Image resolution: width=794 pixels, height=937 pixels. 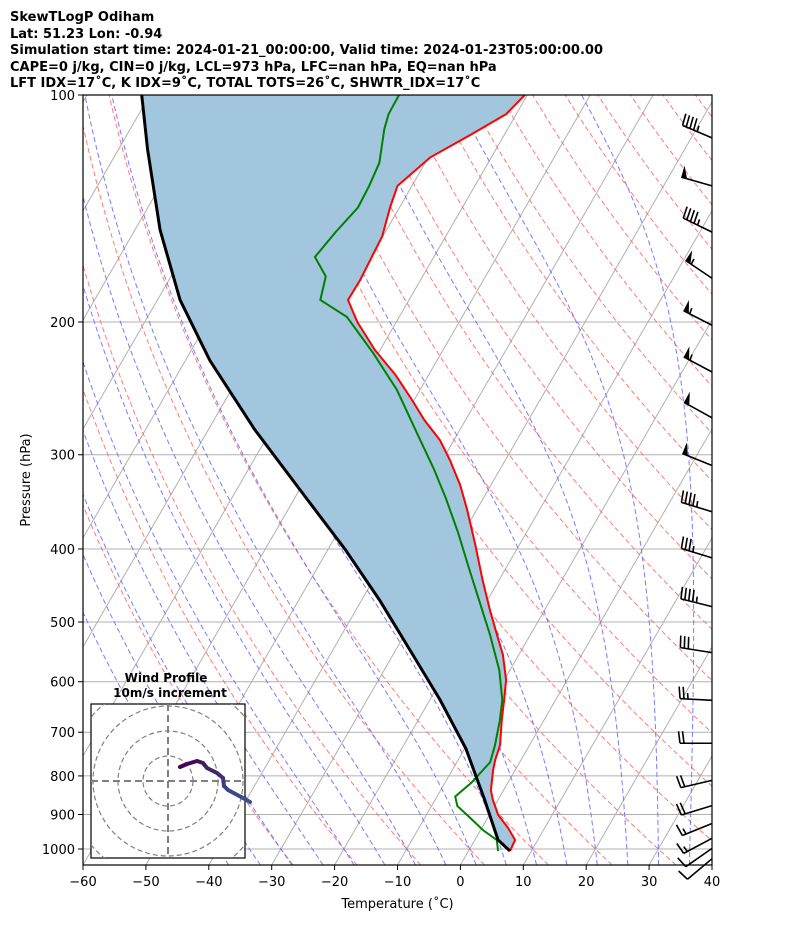 What do you see at coordinates (396, 904) in the screenshot?
I see `x-axis-label: Temperature (˚C)` at bounding box center [396, 904].